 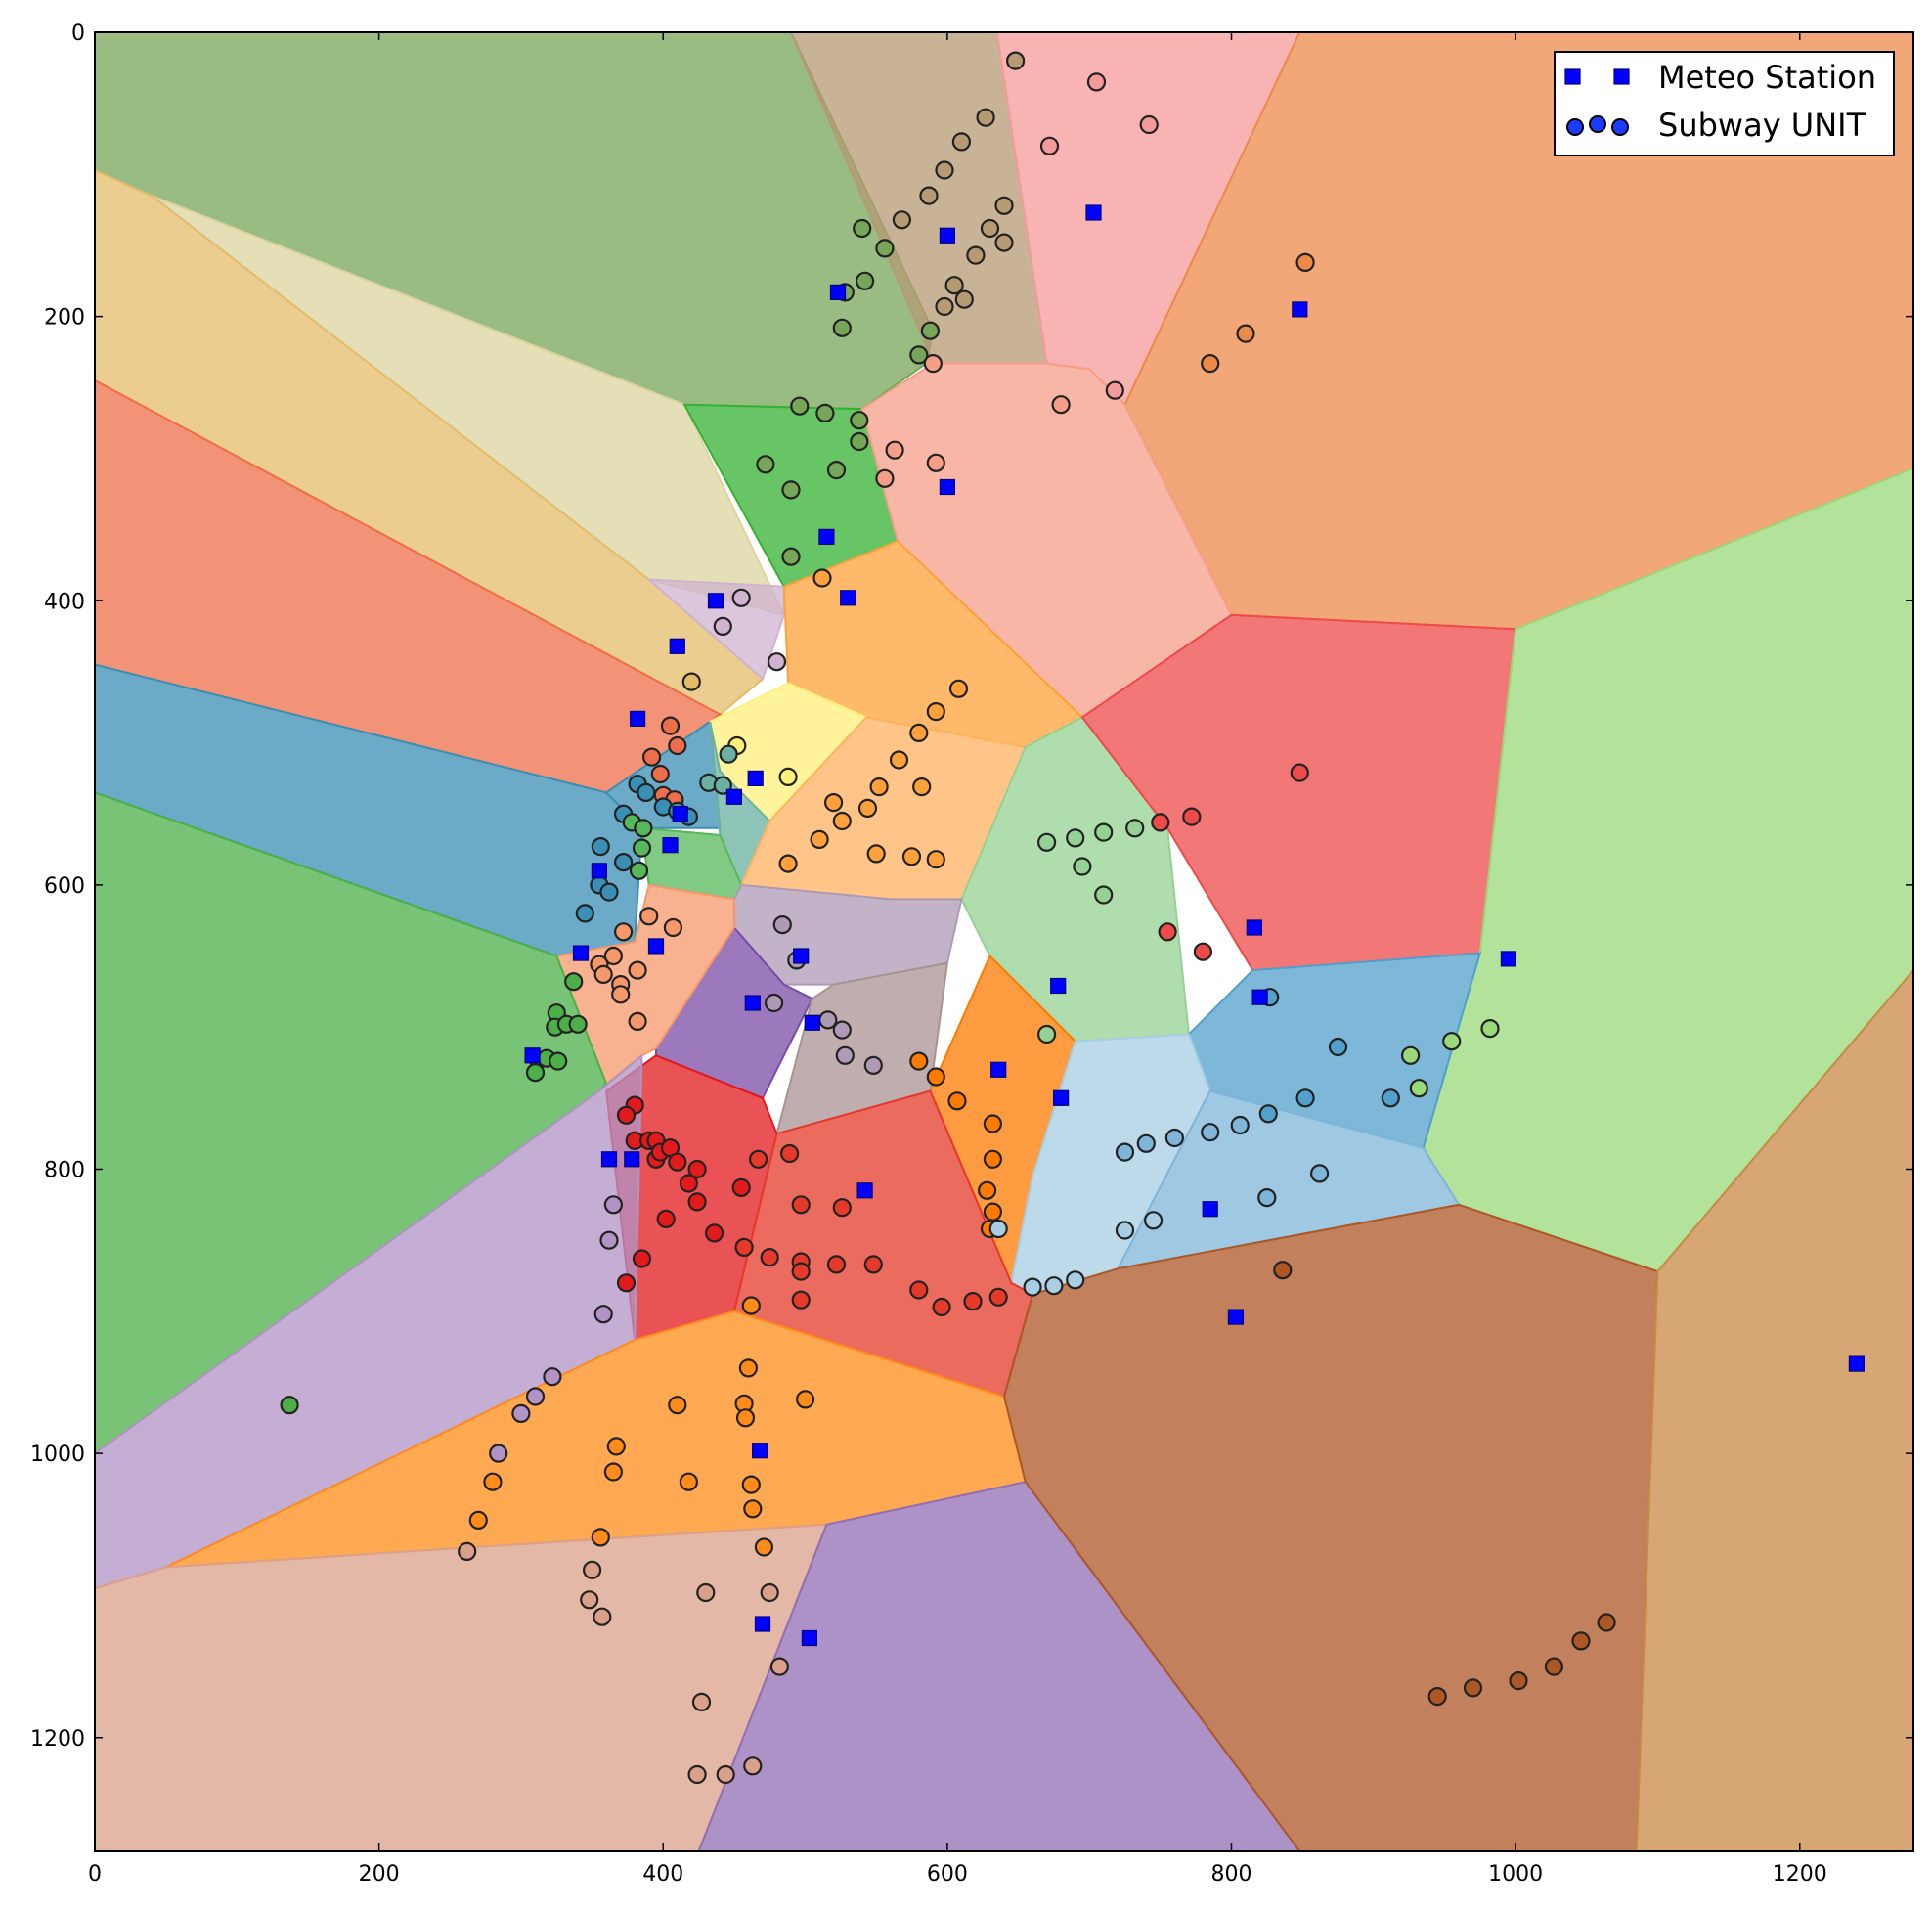 I want to click on legend-circle-marker, so click(x=1575, y=127).